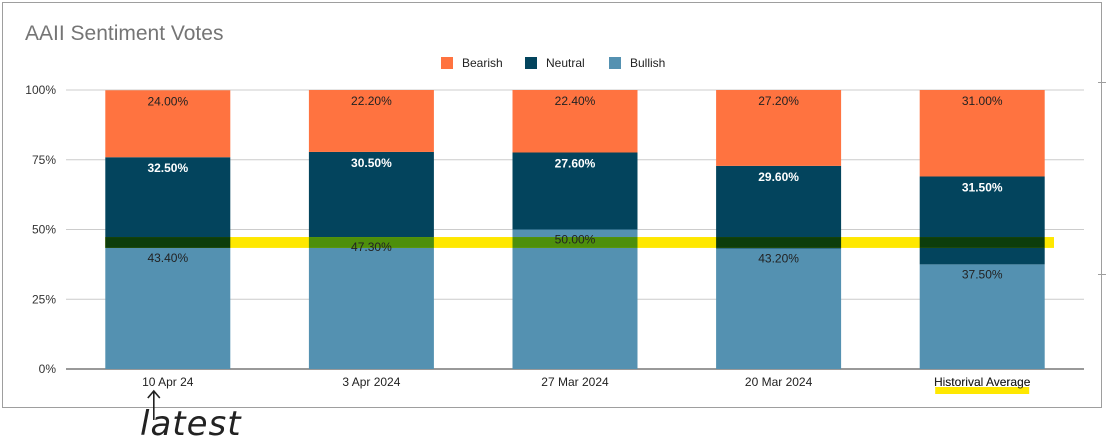 The image size is (1106, 444). What do you see at coordinates (482, 63) in the screenshot?
I see `legend-label-bearish: Bearish` at bounding box center [482, 63].